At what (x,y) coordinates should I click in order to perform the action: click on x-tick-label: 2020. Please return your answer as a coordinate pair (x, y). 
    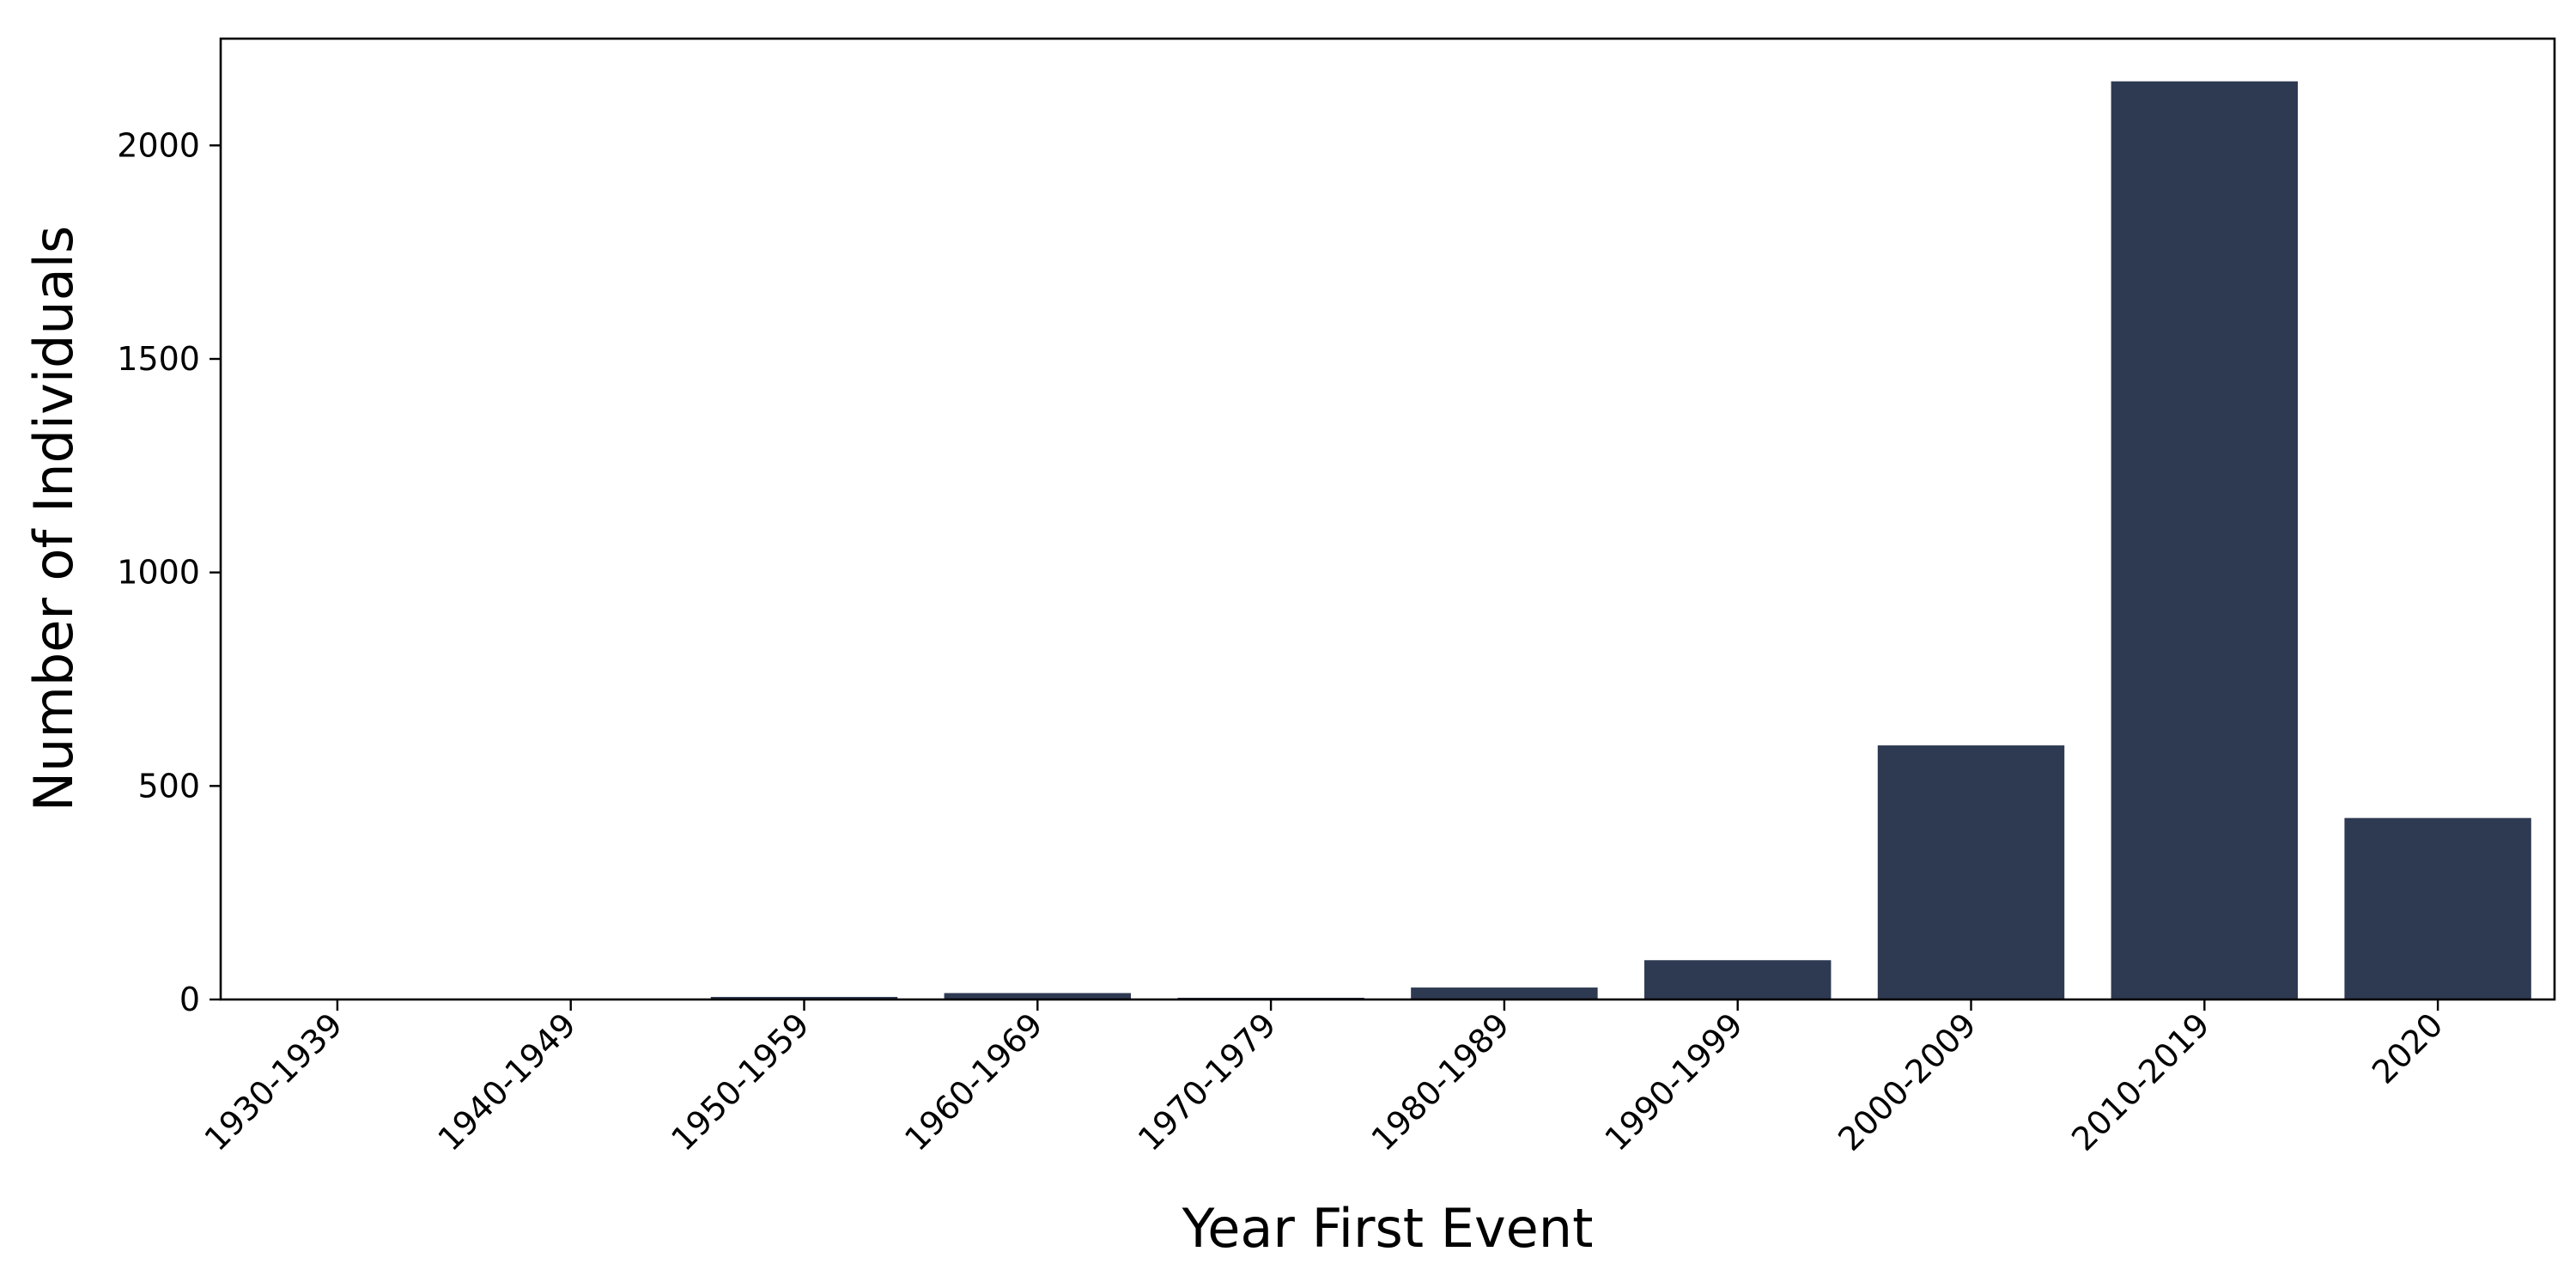
    Looking at the image, I should click on (2408, 1048).